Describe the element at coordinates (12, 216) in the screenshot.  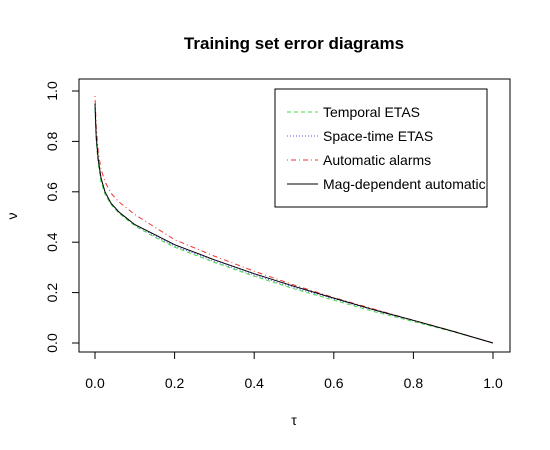
I see `y-axis-label: ν` at that location.